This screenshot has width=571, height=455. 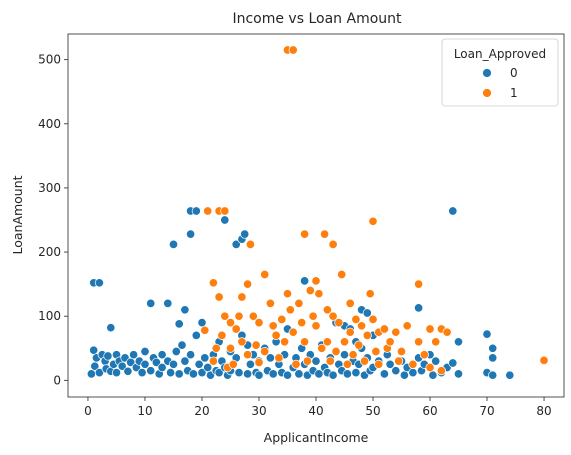 What do you see at coordinates (88, 411) in the screenshot?
I see `x-tick-label: 0` at bounding box center [88, 411].